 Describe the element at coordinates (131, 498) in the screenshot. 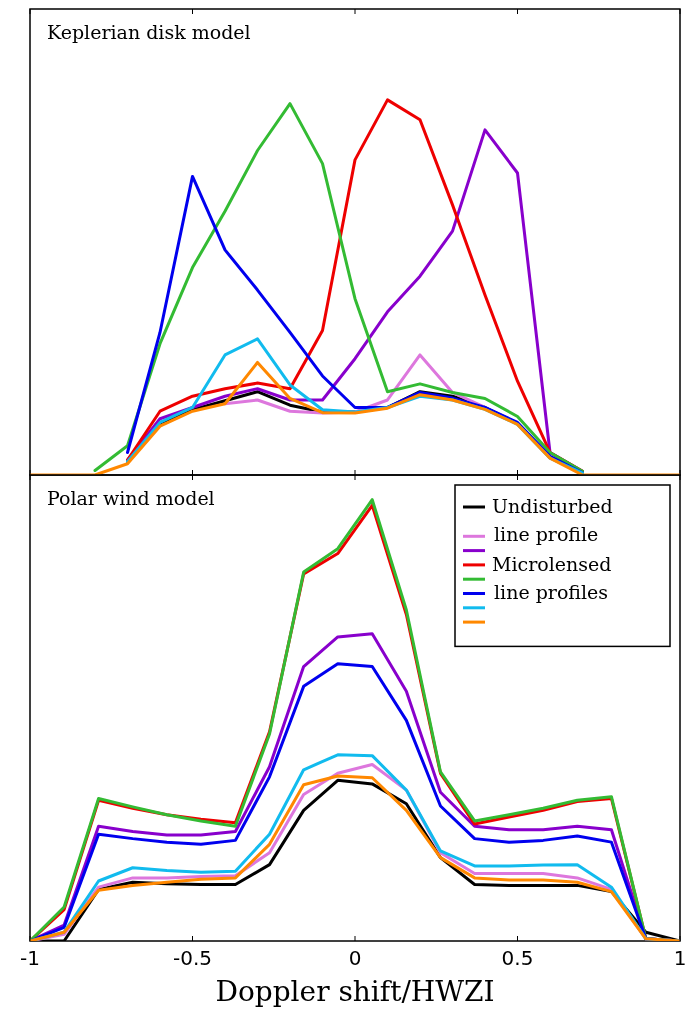

I see `chart-title: Polar wind model` at that location.